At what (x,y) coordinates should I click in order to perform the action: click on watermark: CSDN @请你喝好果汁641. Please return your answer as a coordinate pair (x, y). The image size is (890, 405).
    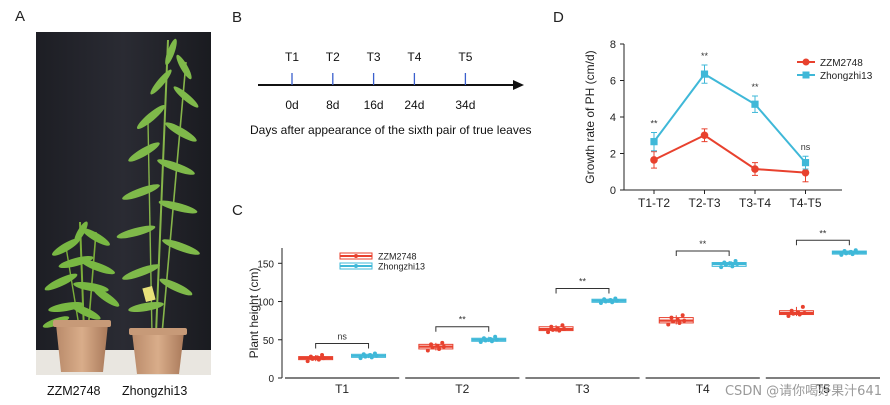
    Looking at the image, I should click on (803, 391).